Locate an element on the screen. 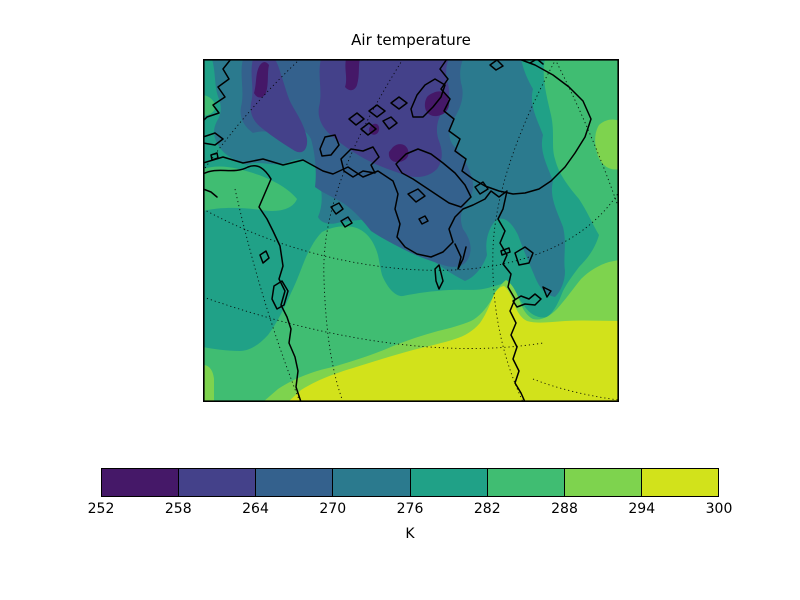 The width and height of the screenshot is (800, 600). coastline-james-bay is located at coordinates (460, 256).